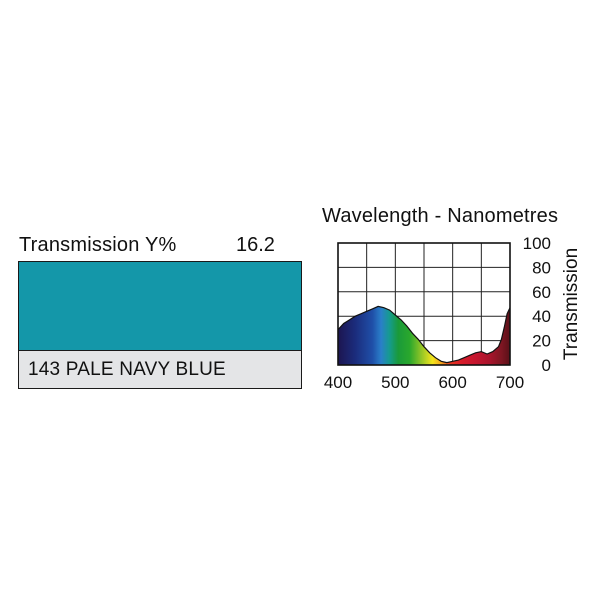 The height and width of the screenshot is (600, 600). I want to click on filter-name: 143 PALE NAVY BLUE, so click(160, 369).